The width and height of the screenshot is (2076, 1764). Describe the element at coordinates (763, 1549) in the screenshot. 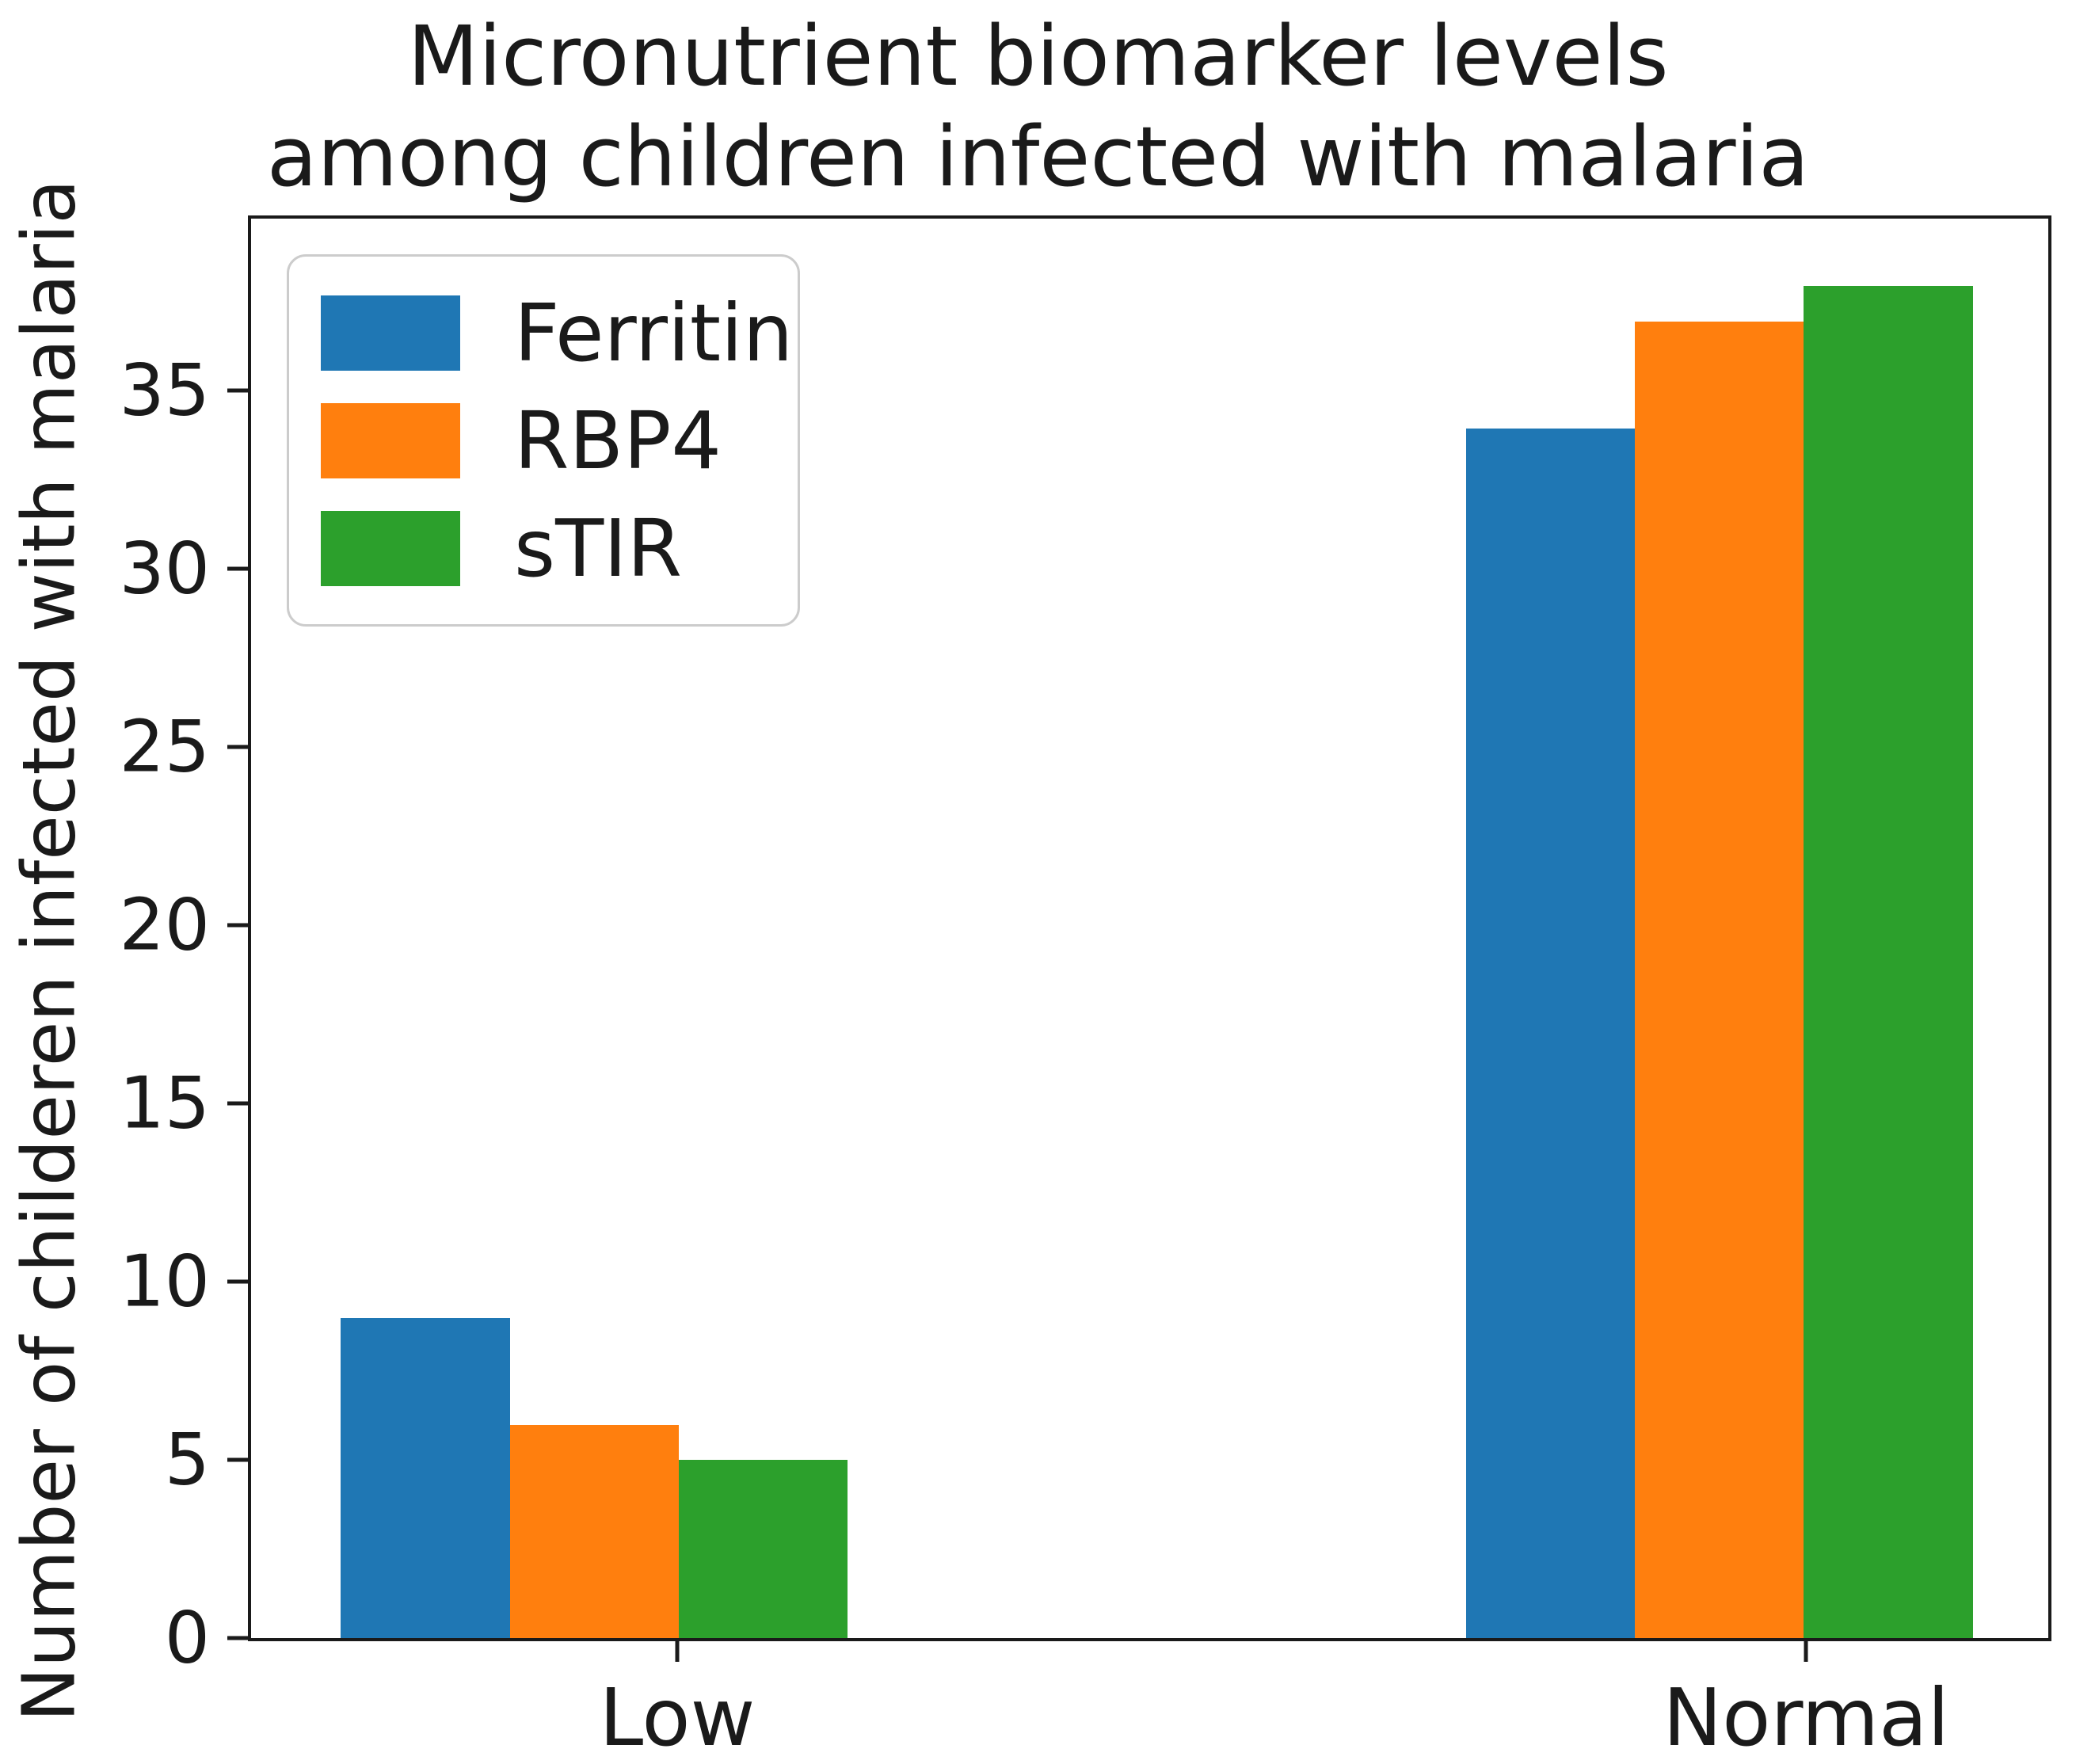

I see `bar-stir-low` at that location.